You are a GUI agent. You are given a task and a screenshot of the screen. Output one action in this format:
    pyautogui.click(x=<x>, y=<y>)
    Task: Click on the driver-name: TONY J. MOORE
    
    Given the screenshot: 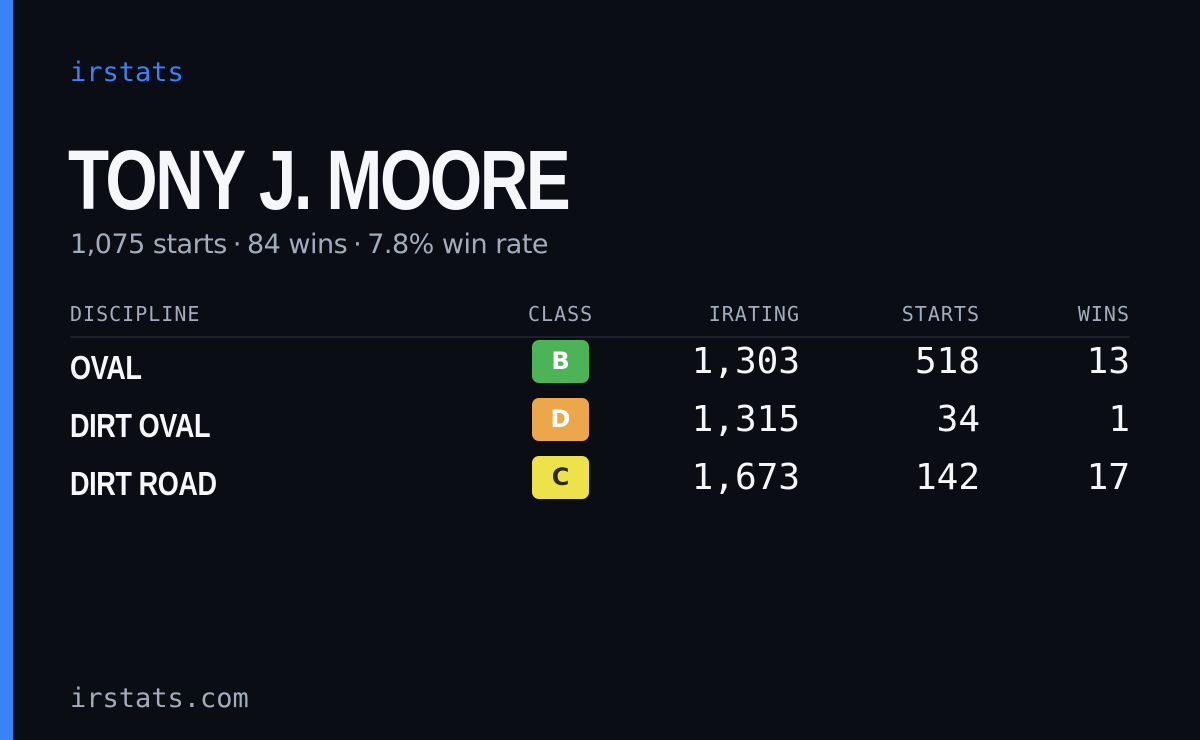 What is the action you would take?
    pyautogui.click(x=319, y=180)
    